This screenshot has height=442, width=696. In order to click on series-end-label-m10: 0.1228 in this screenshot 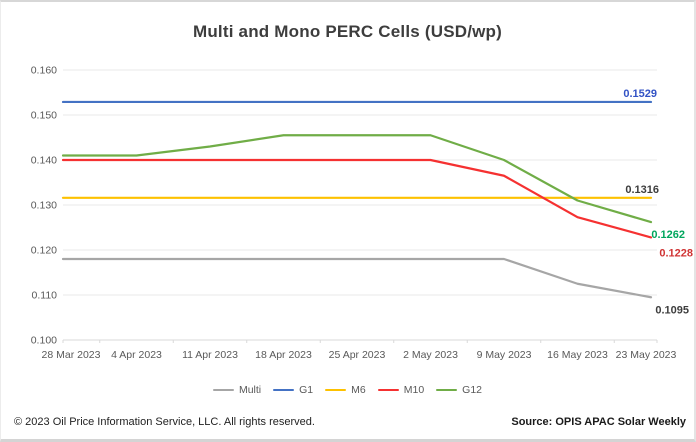, I will do `click(676, 253)`.